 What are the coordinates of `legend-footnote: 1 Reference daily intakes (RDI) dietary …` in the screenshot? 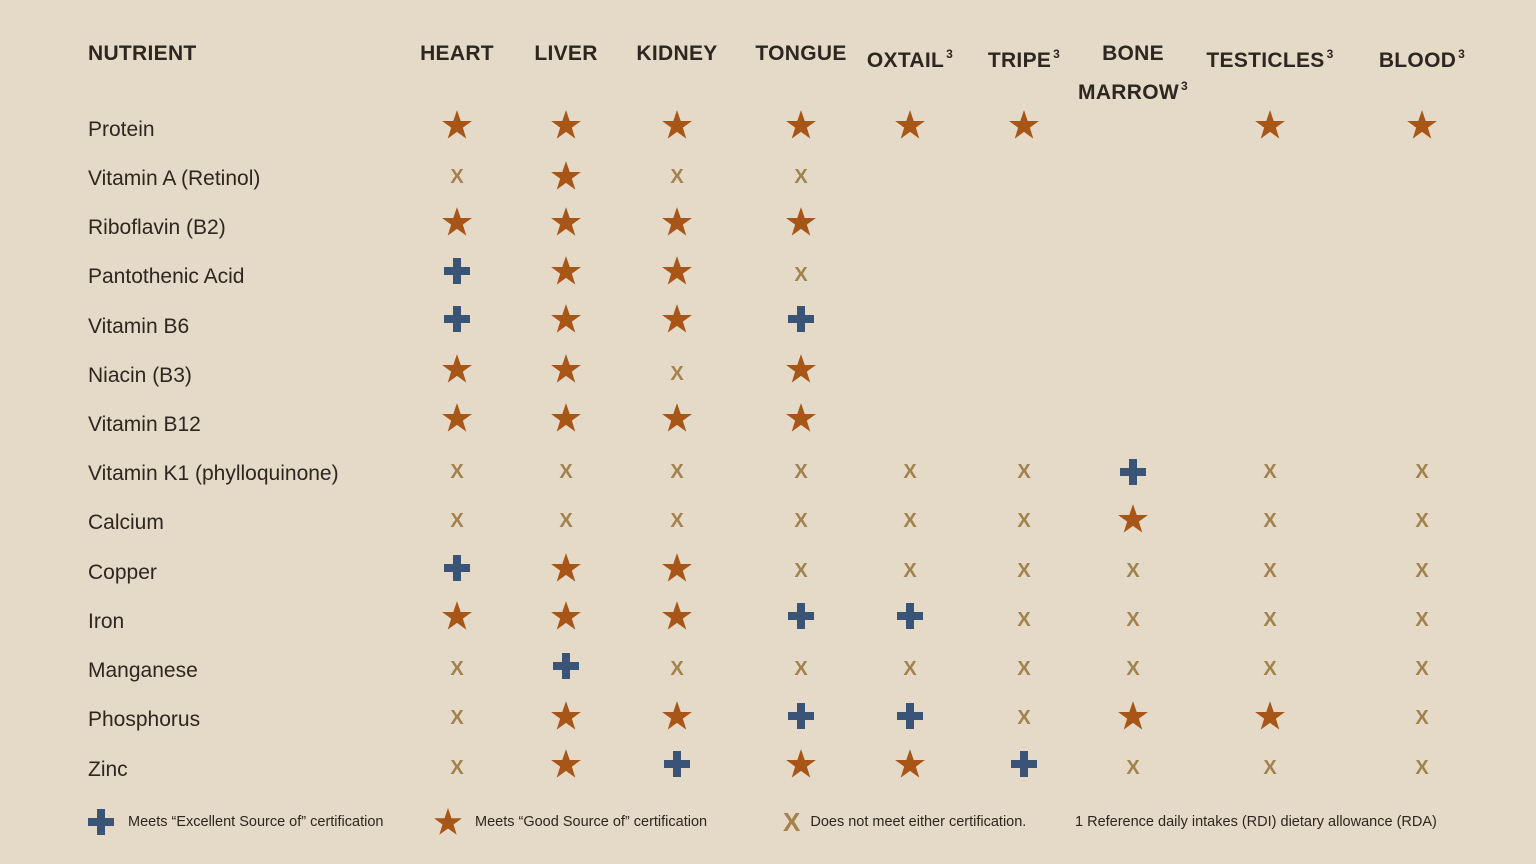 It's located at (1256, 822).